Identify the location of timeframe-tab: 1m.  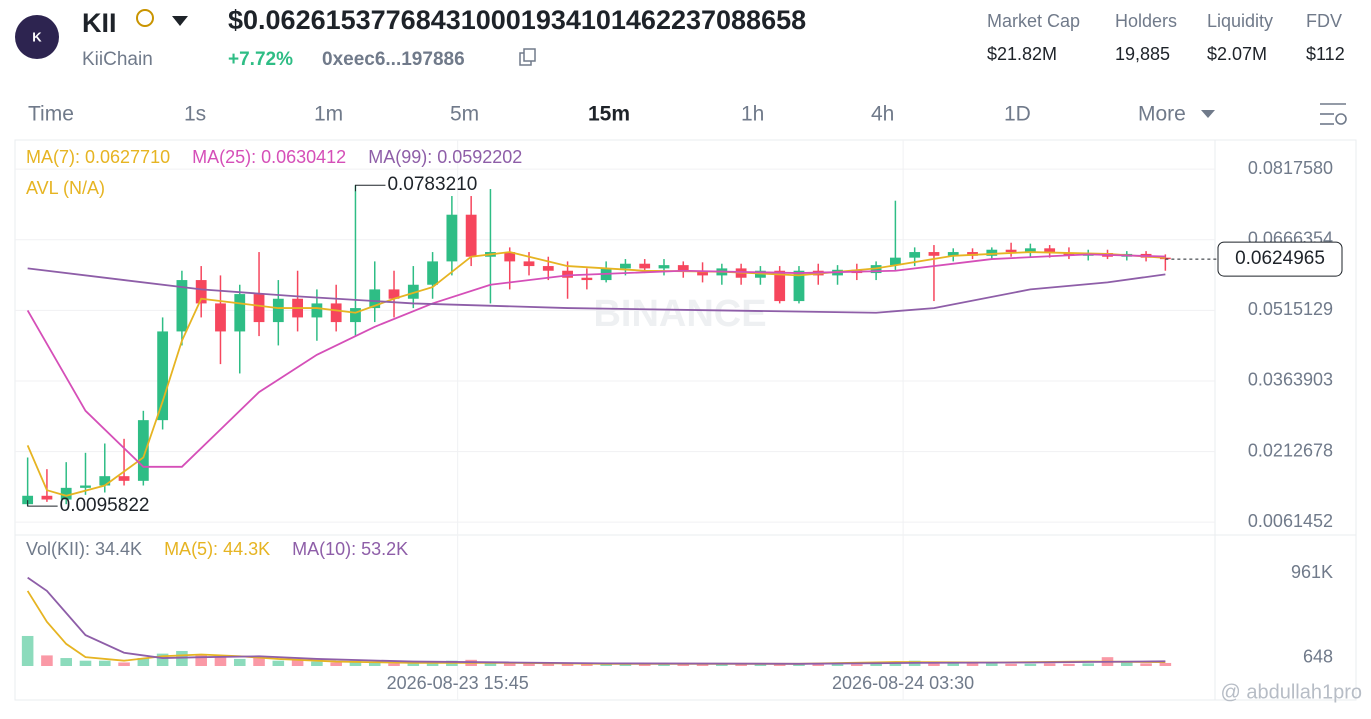
(328, 114).